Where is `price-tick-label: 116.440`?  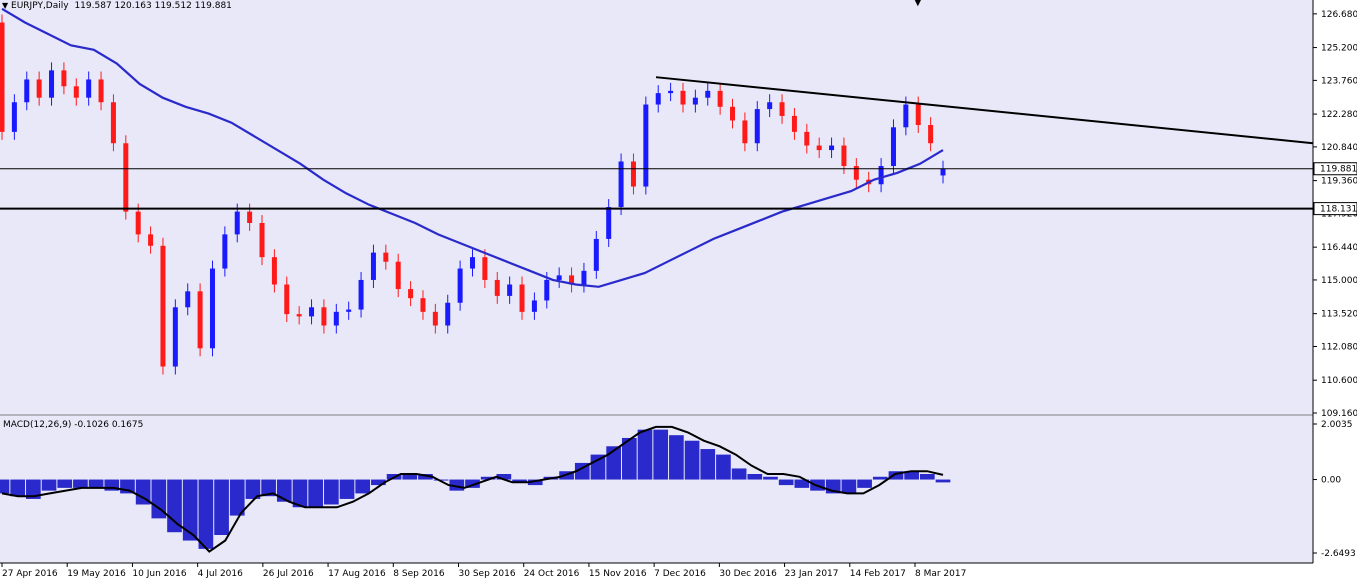
price-tick-label: 116.440 is located at coordinates (1339, 248).